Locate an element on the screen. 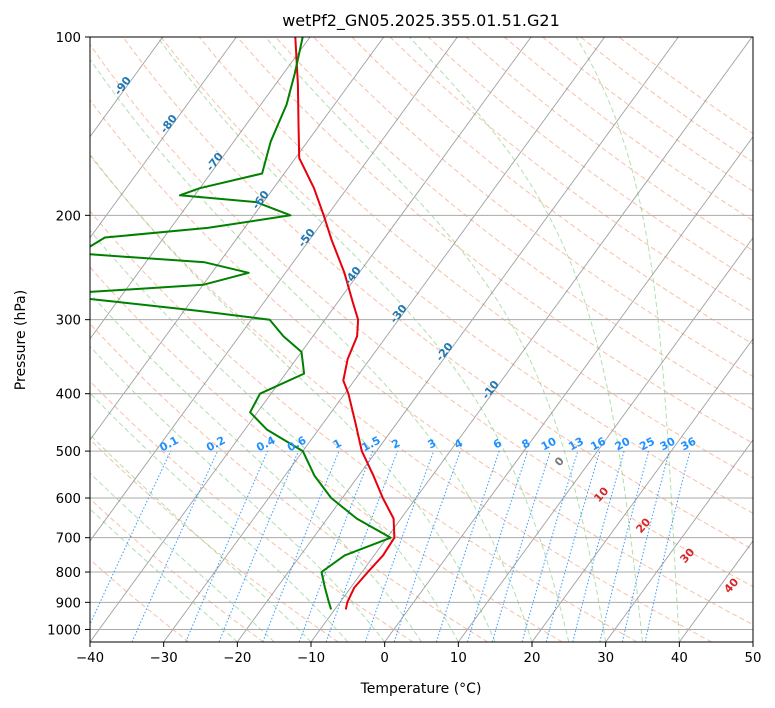 The width and height of the screenshot is (775, 708). x-axis: −40 −30 −20 −10 0 10 20 30 40 50 is located at coordinates (418, 654).